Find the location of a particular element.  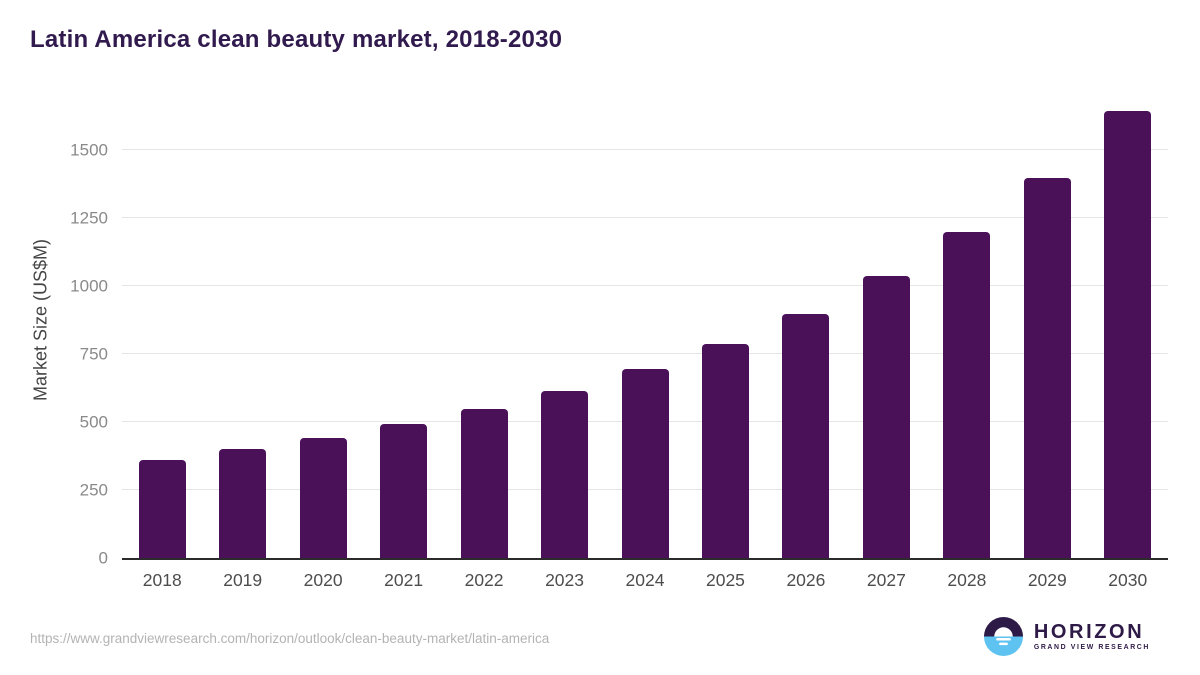

y-tick-label-0: 0 is located at coordinates (103, 558).